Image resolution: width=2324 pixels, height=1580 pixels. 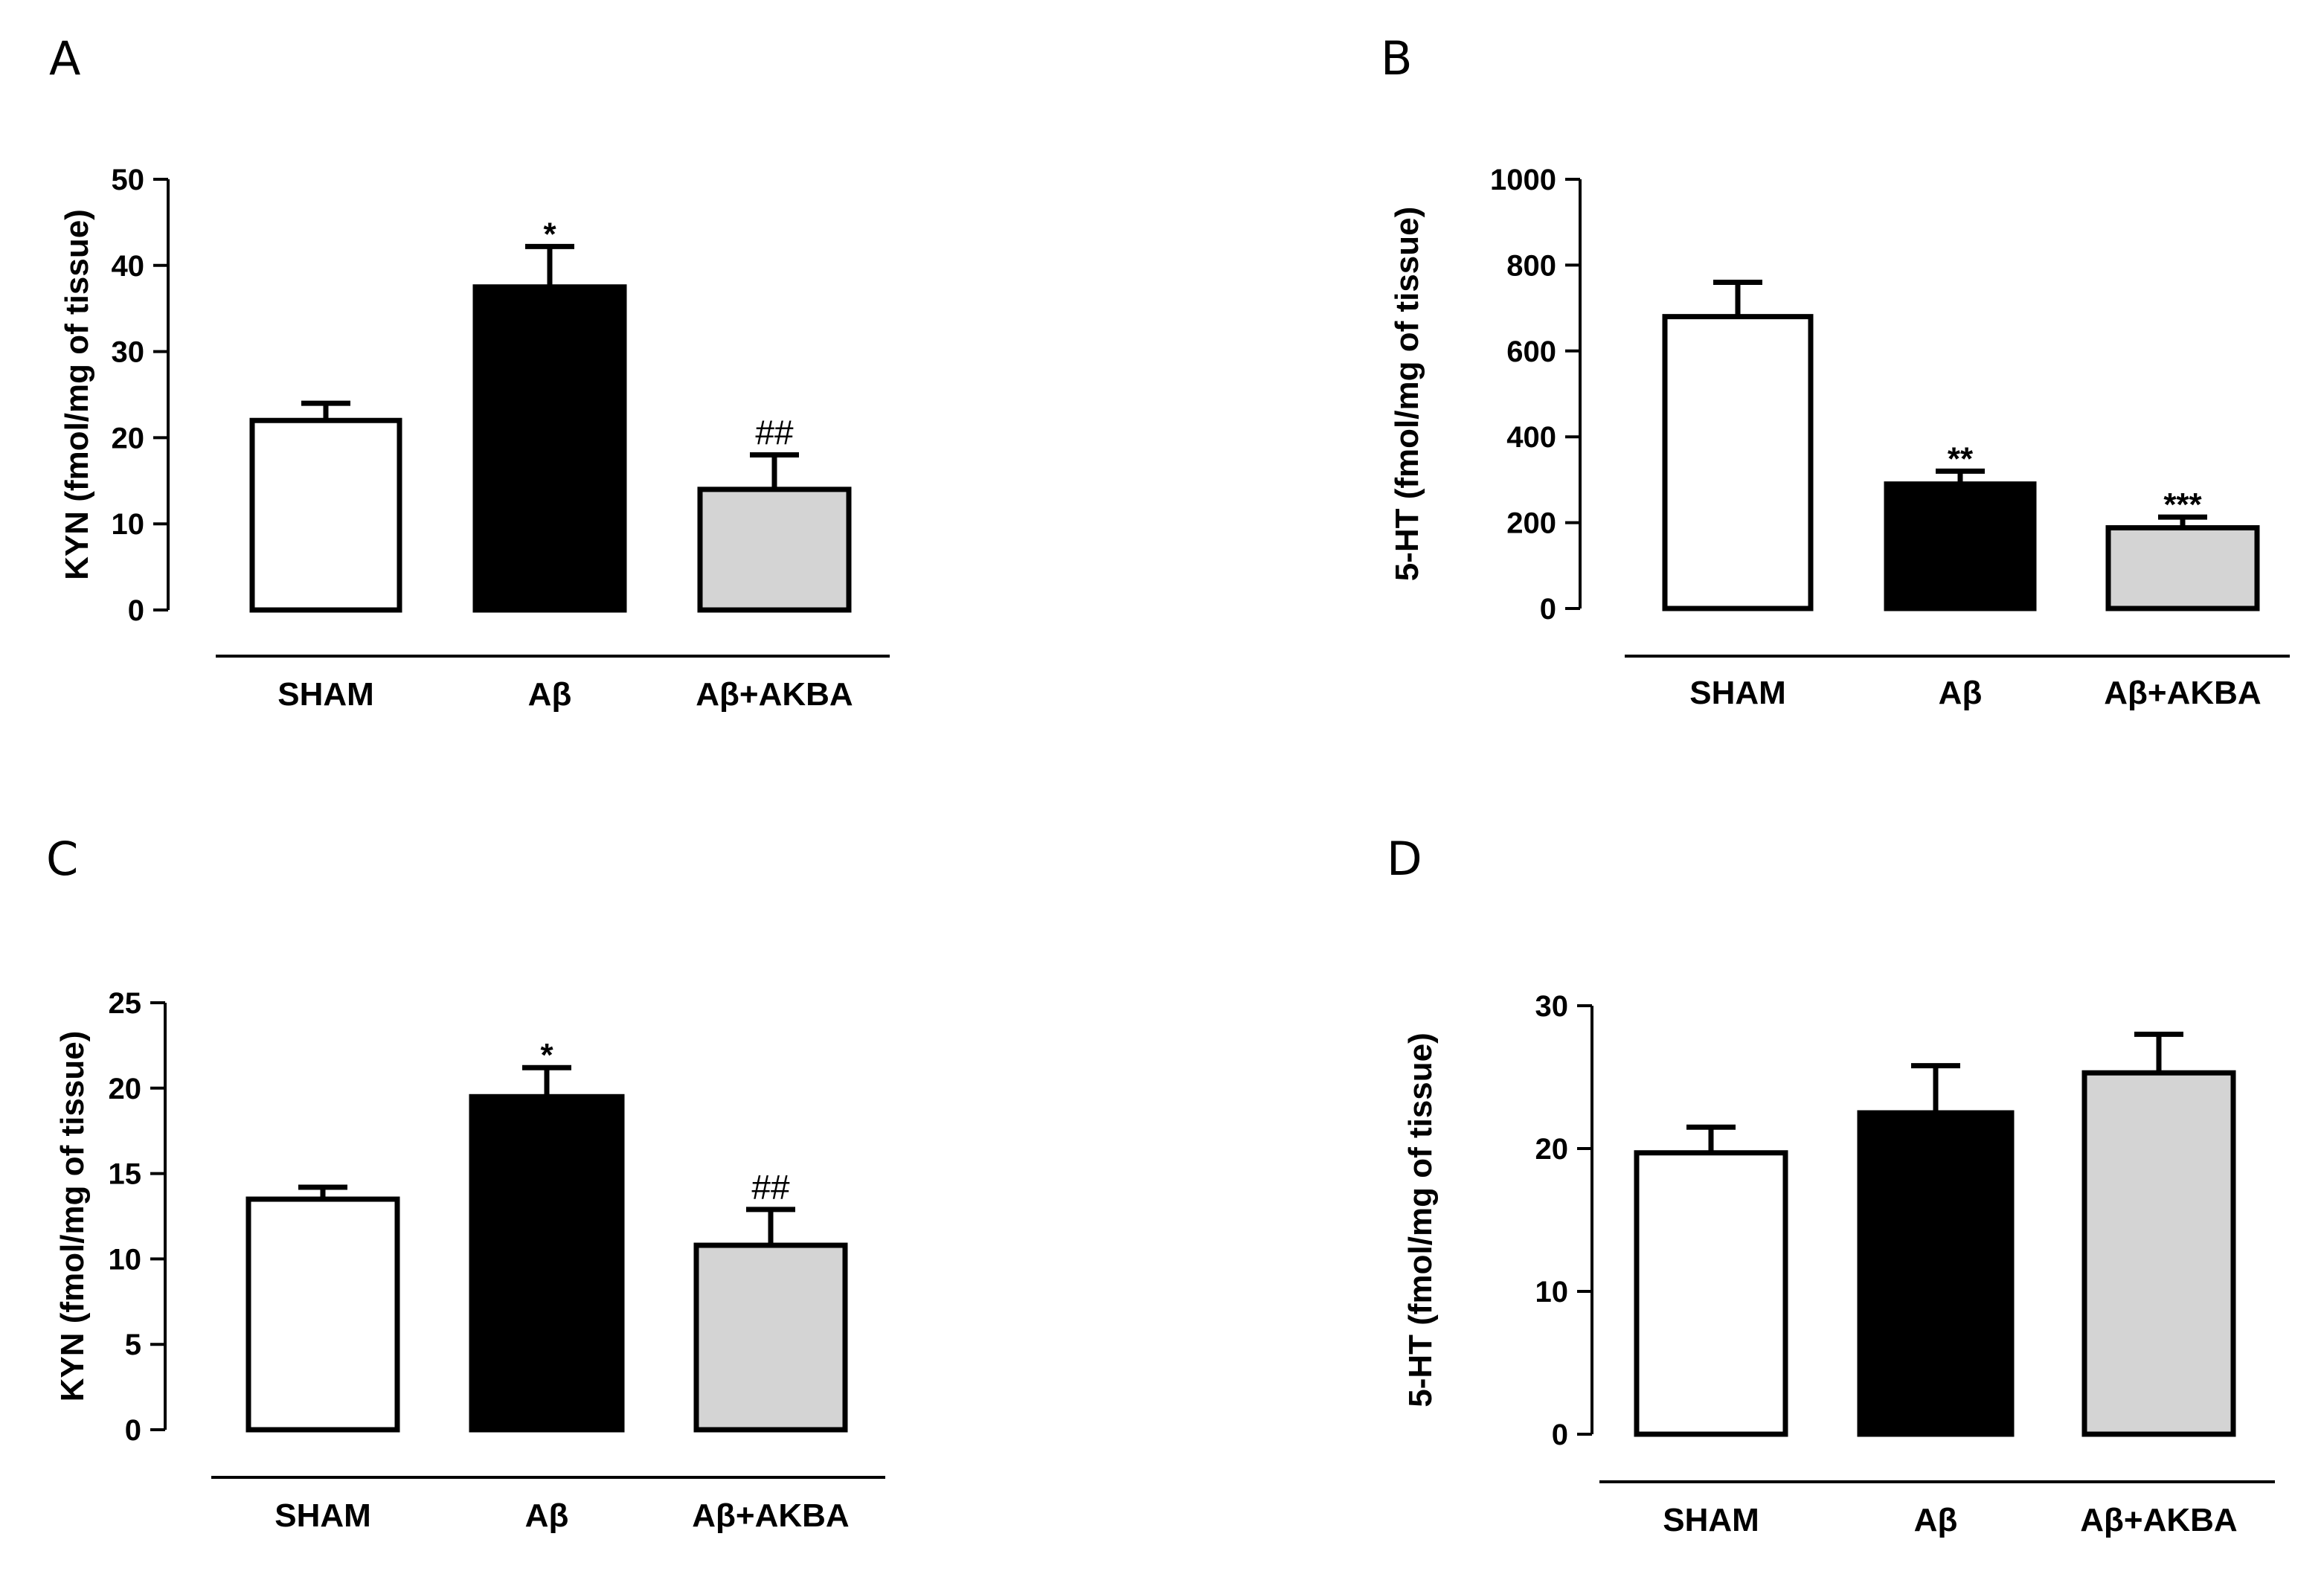 I want to click on significance-annotation: **, so click(x=1961, y=459).